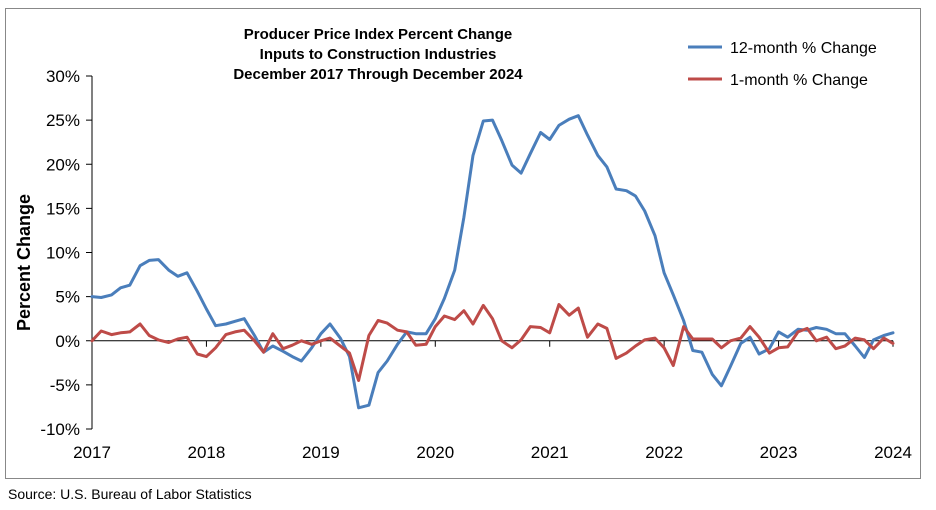 This screenshot has width=936, height=510. I want to click on y-axis: -10% -5% 0% 5% 10% 15% 20% 25% 30% Percent Change, so click(53, 253).